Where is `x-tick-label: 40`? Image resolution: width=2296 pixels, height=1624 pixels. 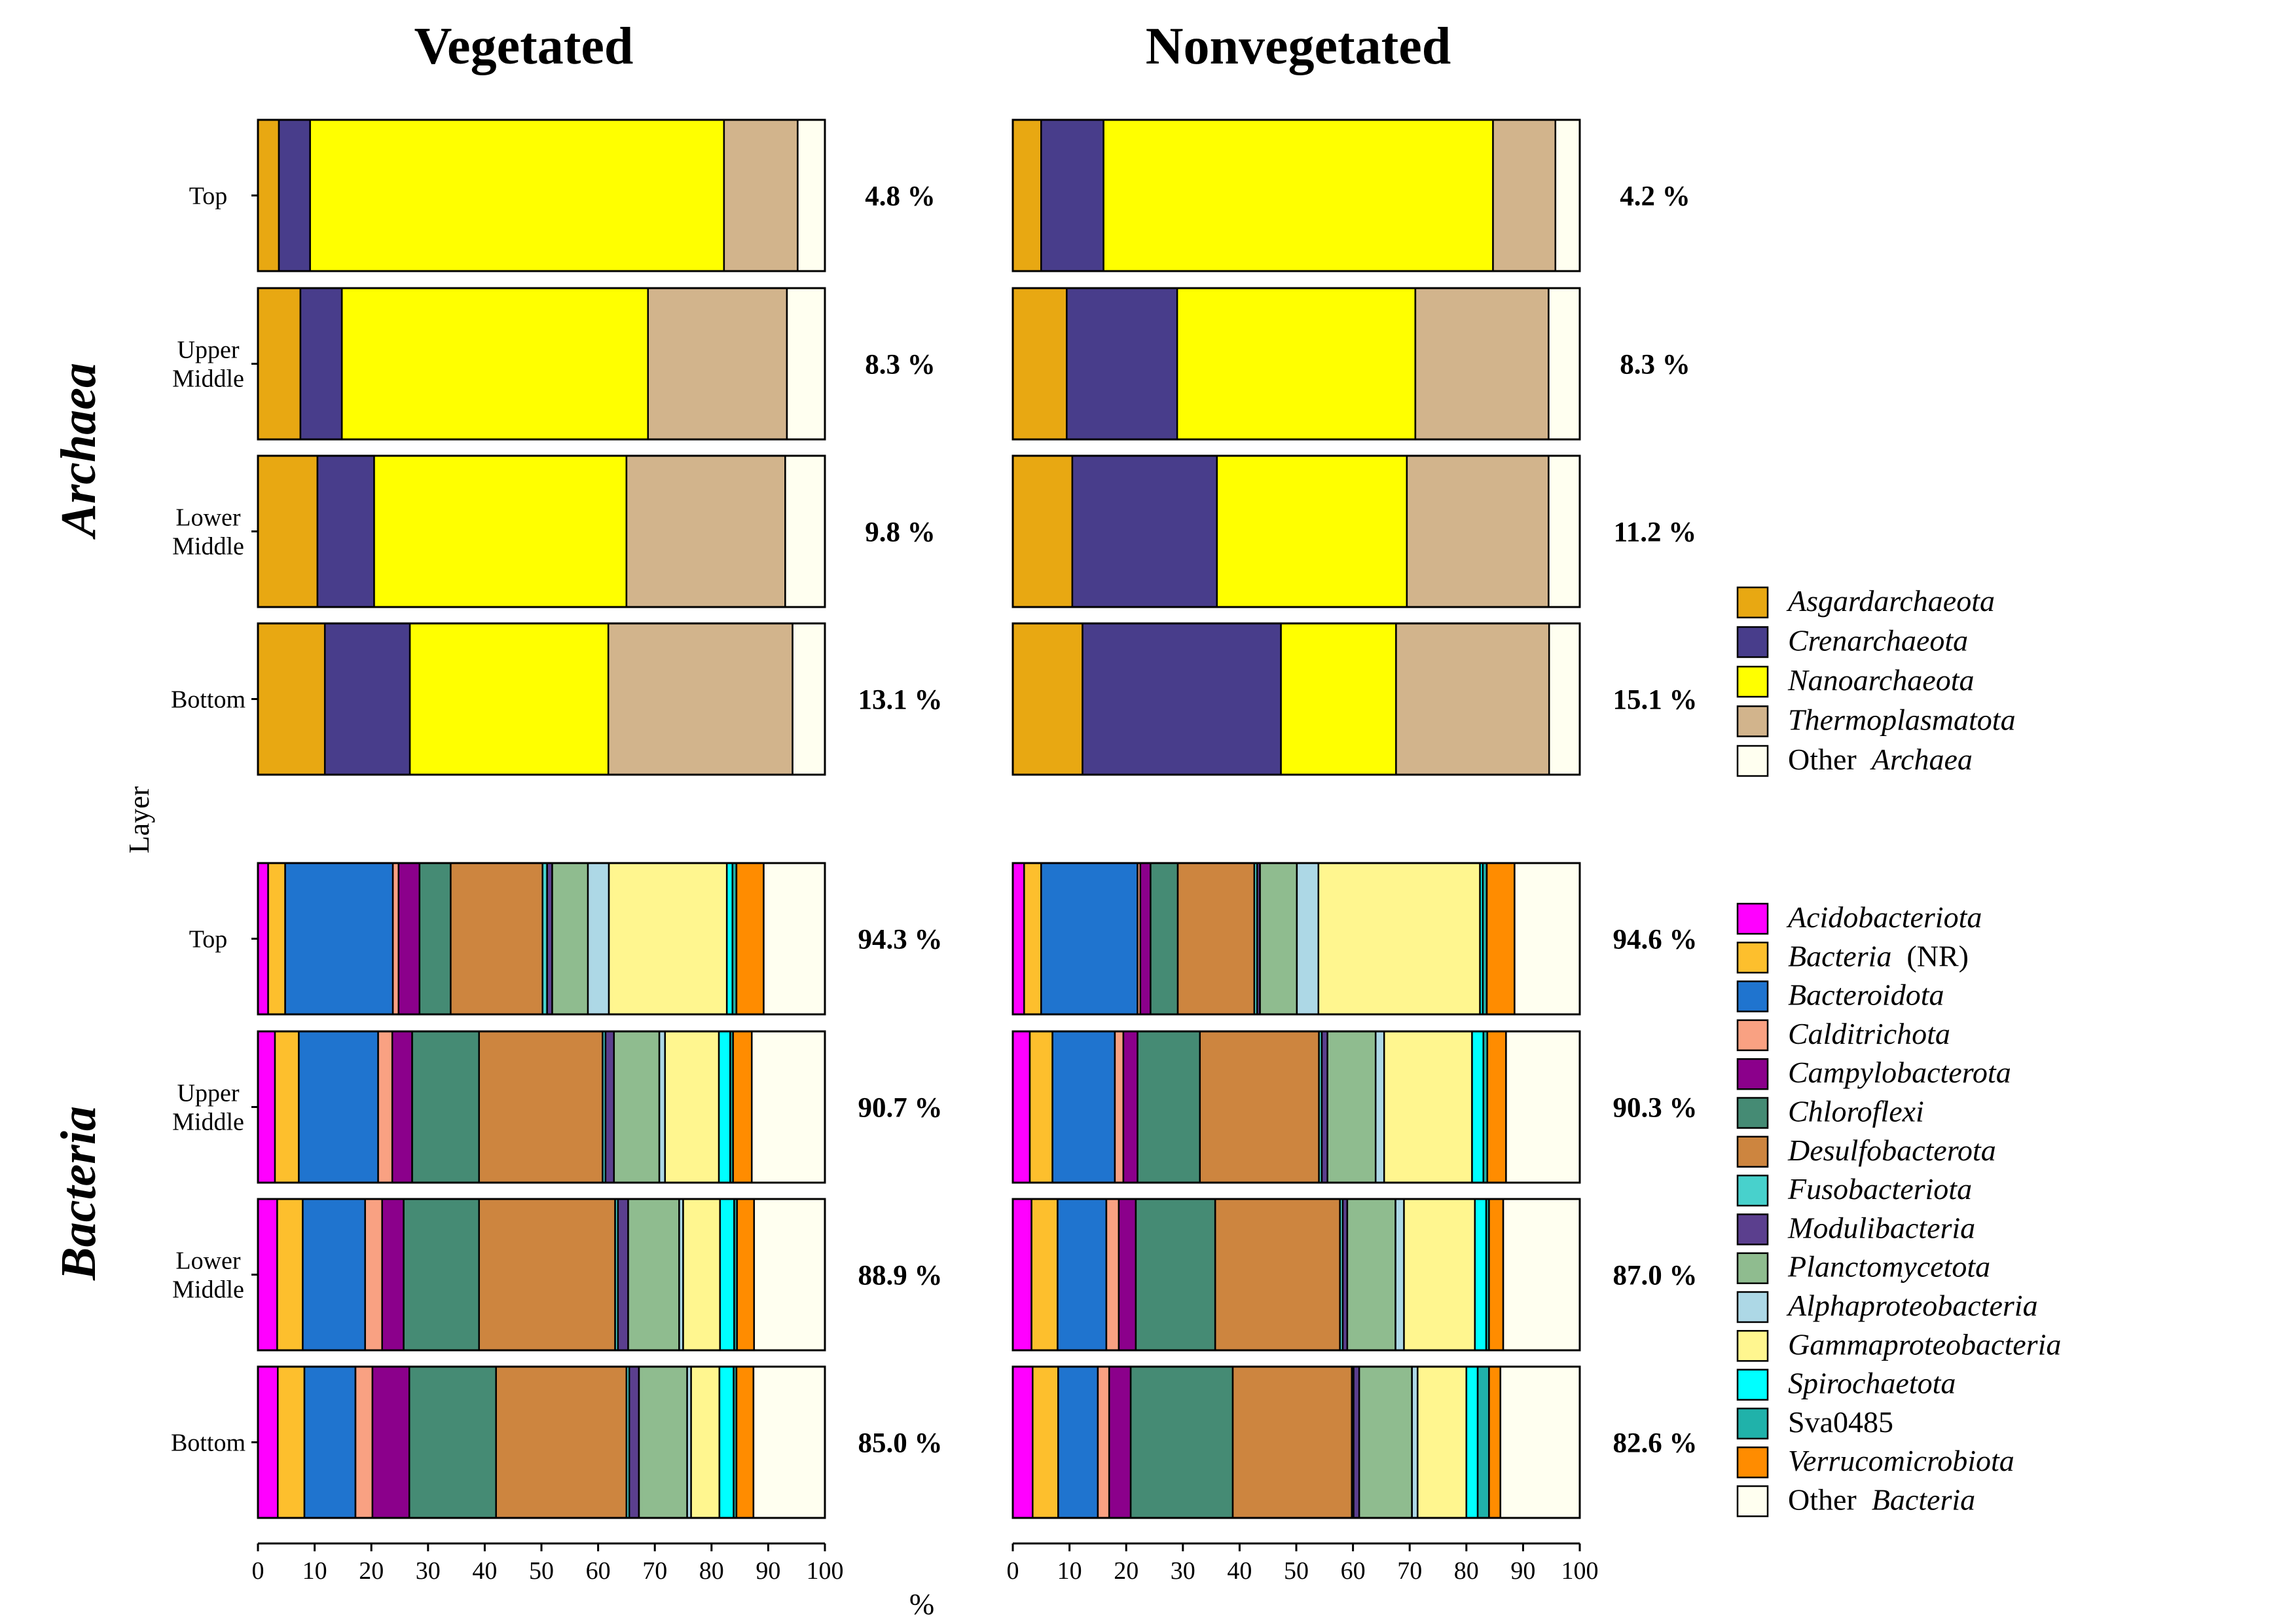
x-tick-label: 40 is located at coordinates (1239, 1571).